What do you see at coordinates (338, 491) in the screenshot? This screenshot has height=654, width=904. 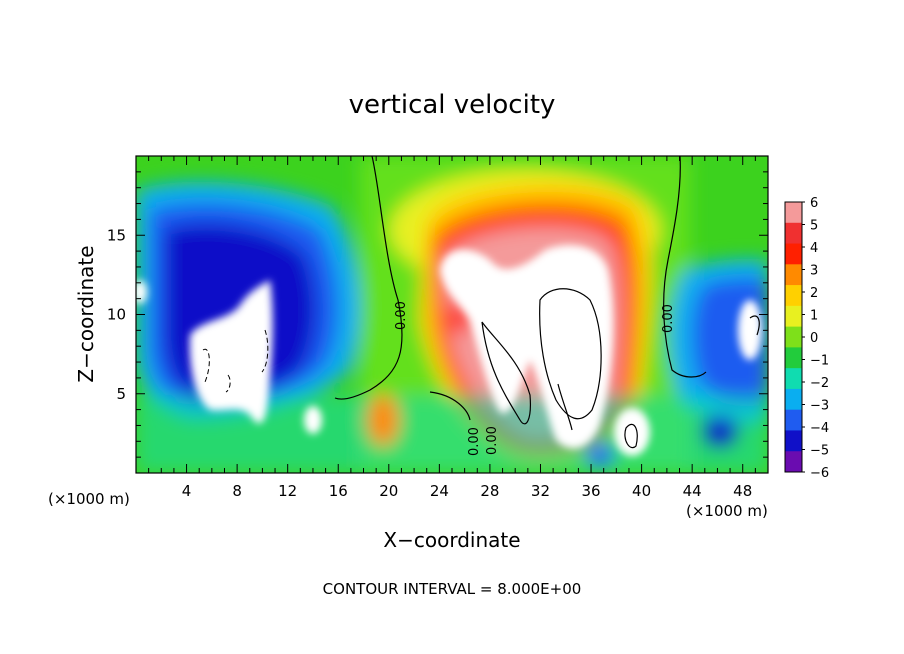 I see `x-tick-label: 16` at bounding box center [338, 491].